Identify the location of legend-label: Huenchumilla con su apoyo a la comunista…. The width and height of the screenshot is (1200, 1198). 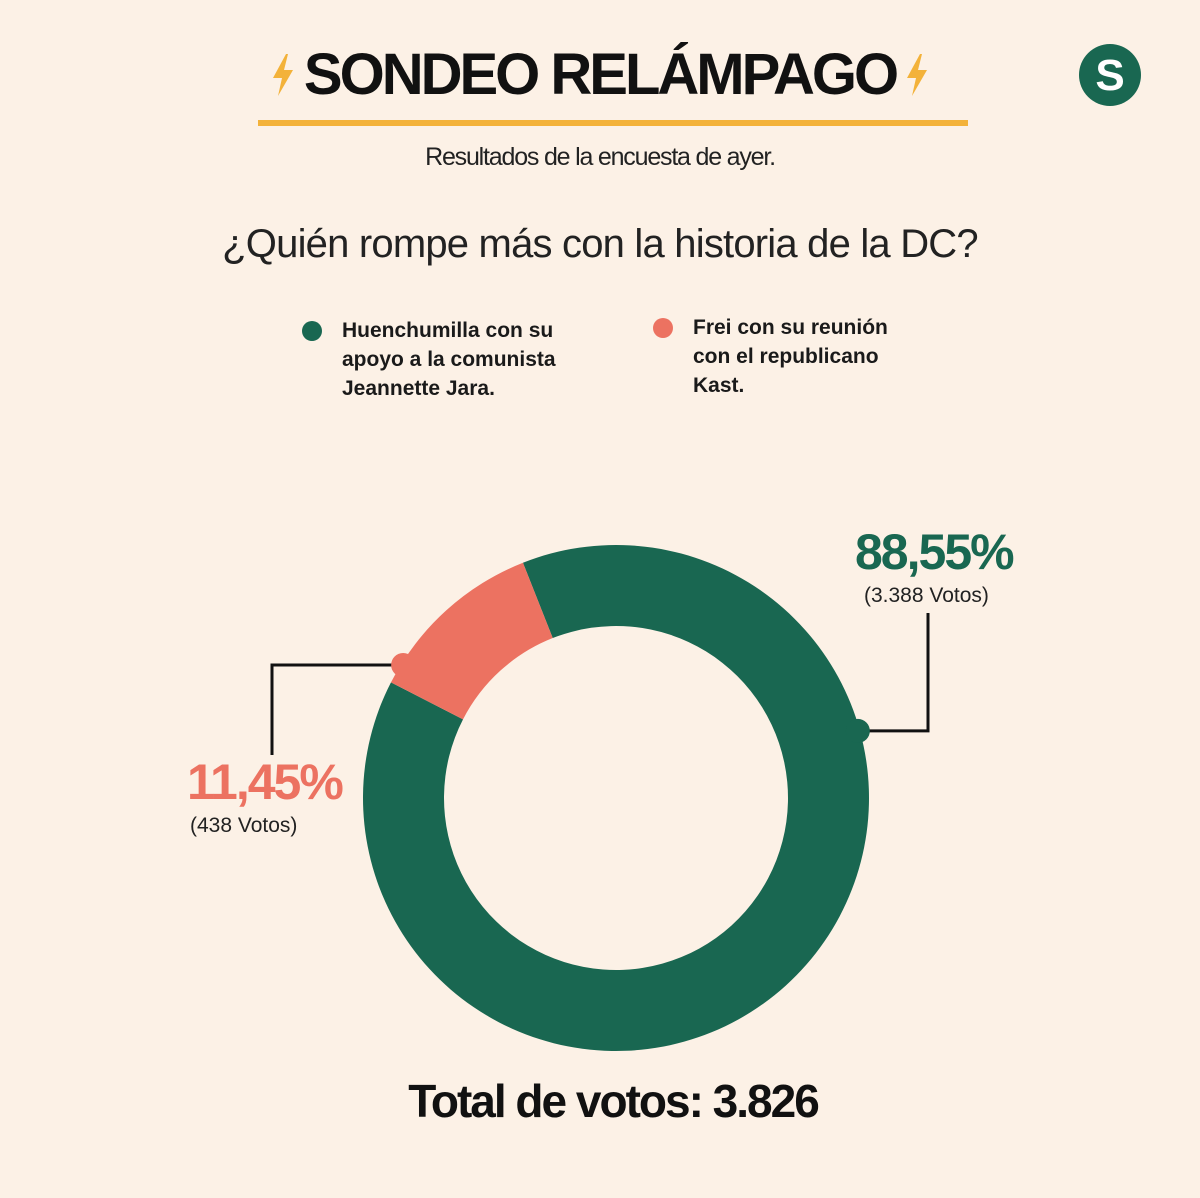
(449, 359).